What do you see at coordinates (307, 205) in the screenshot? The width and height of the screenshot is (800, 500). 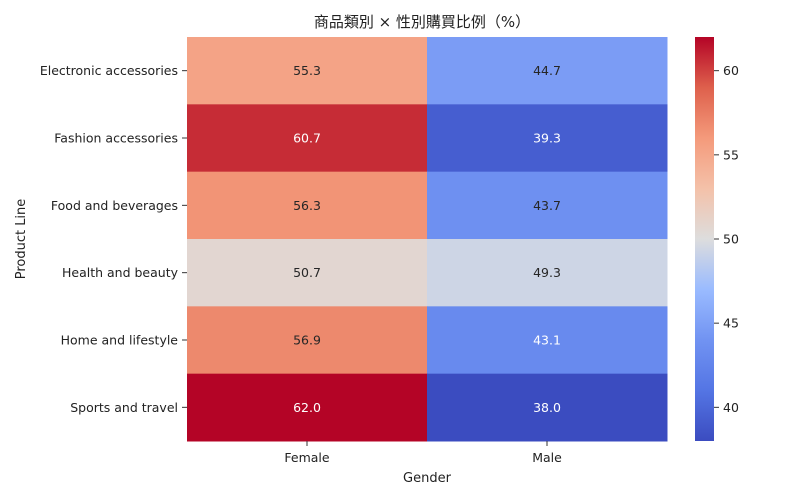 I see `cell-value-label: 56.3` at bounding box center [307, 205].